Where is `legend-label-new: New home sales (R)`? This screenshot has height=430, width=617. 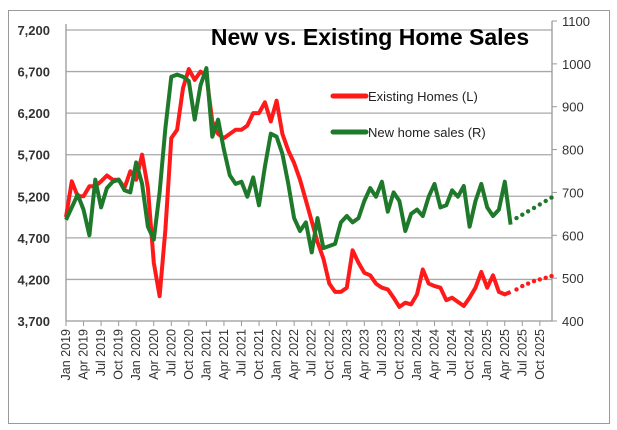
legend-label-new: New home sales (R) is located at coordinates (427, 132).